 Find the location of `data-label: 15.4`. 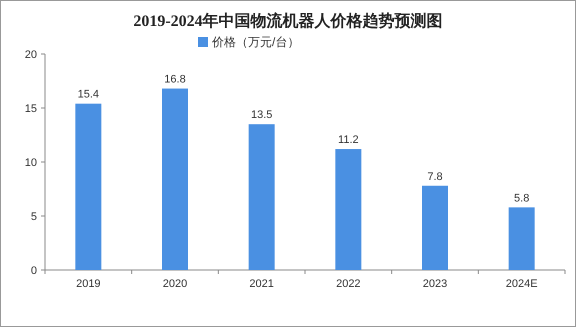

data-label: 15.4 is located at coordinates (89, 94).